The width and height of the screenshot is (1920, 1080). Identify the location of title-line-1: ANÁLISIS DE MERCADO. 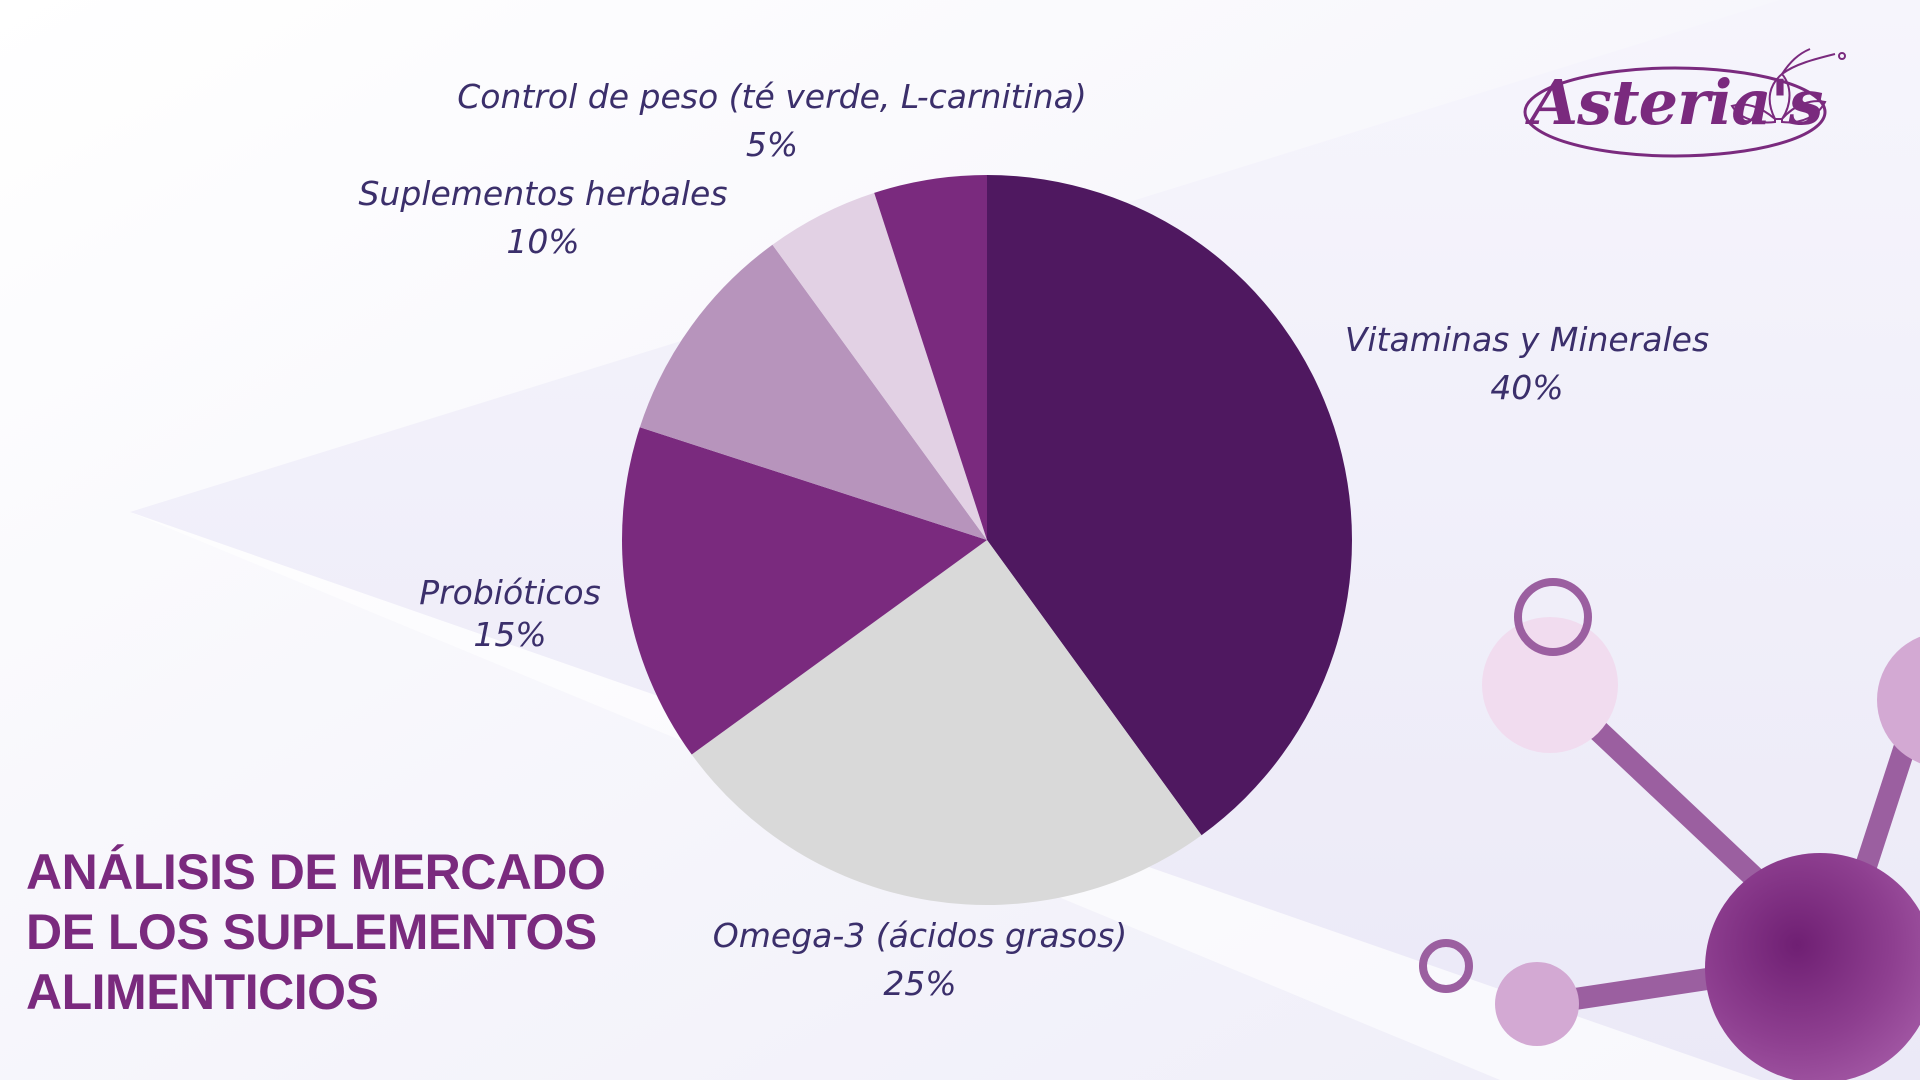
(316, 872).